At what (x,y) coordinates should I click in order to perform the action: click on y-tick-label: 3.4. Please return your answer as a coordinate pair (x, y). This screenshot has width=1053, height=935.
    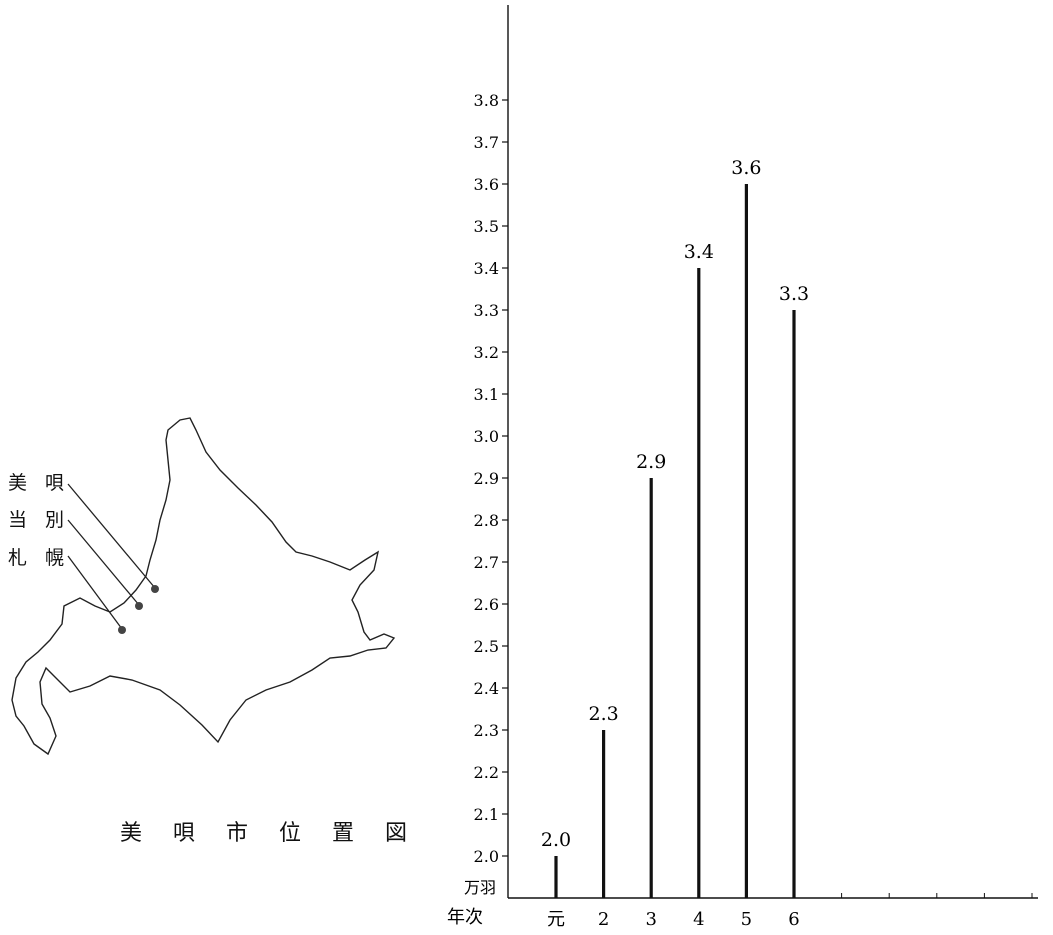
    Looking at the image, I should click on (486, 268).